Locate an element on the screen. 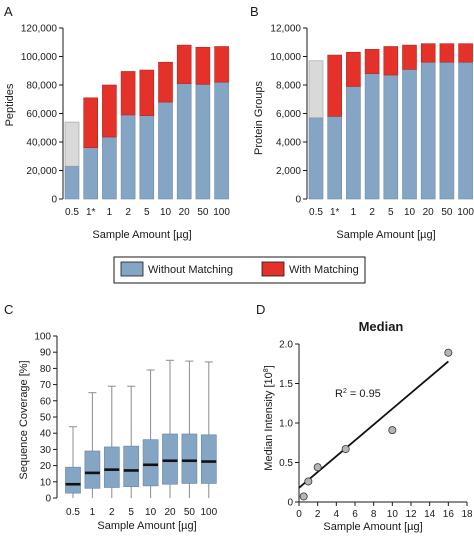  legend-swatch-without-matching is located at coordinates (132, 269).